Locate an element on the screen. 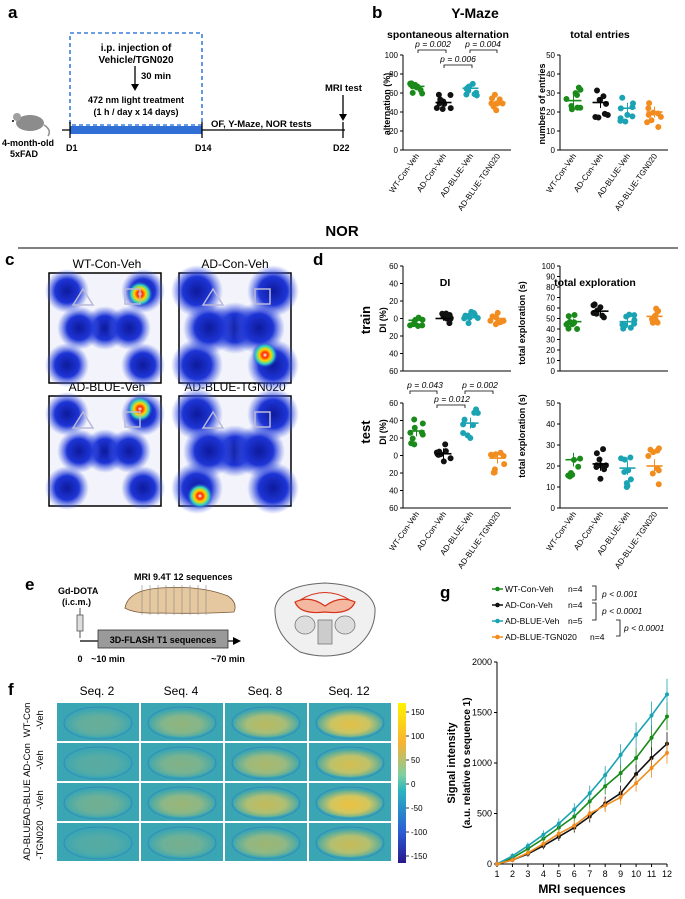 The image size is (685, 899). d-p-value-2: p = 0.002 is located at coordinates (479, 385).